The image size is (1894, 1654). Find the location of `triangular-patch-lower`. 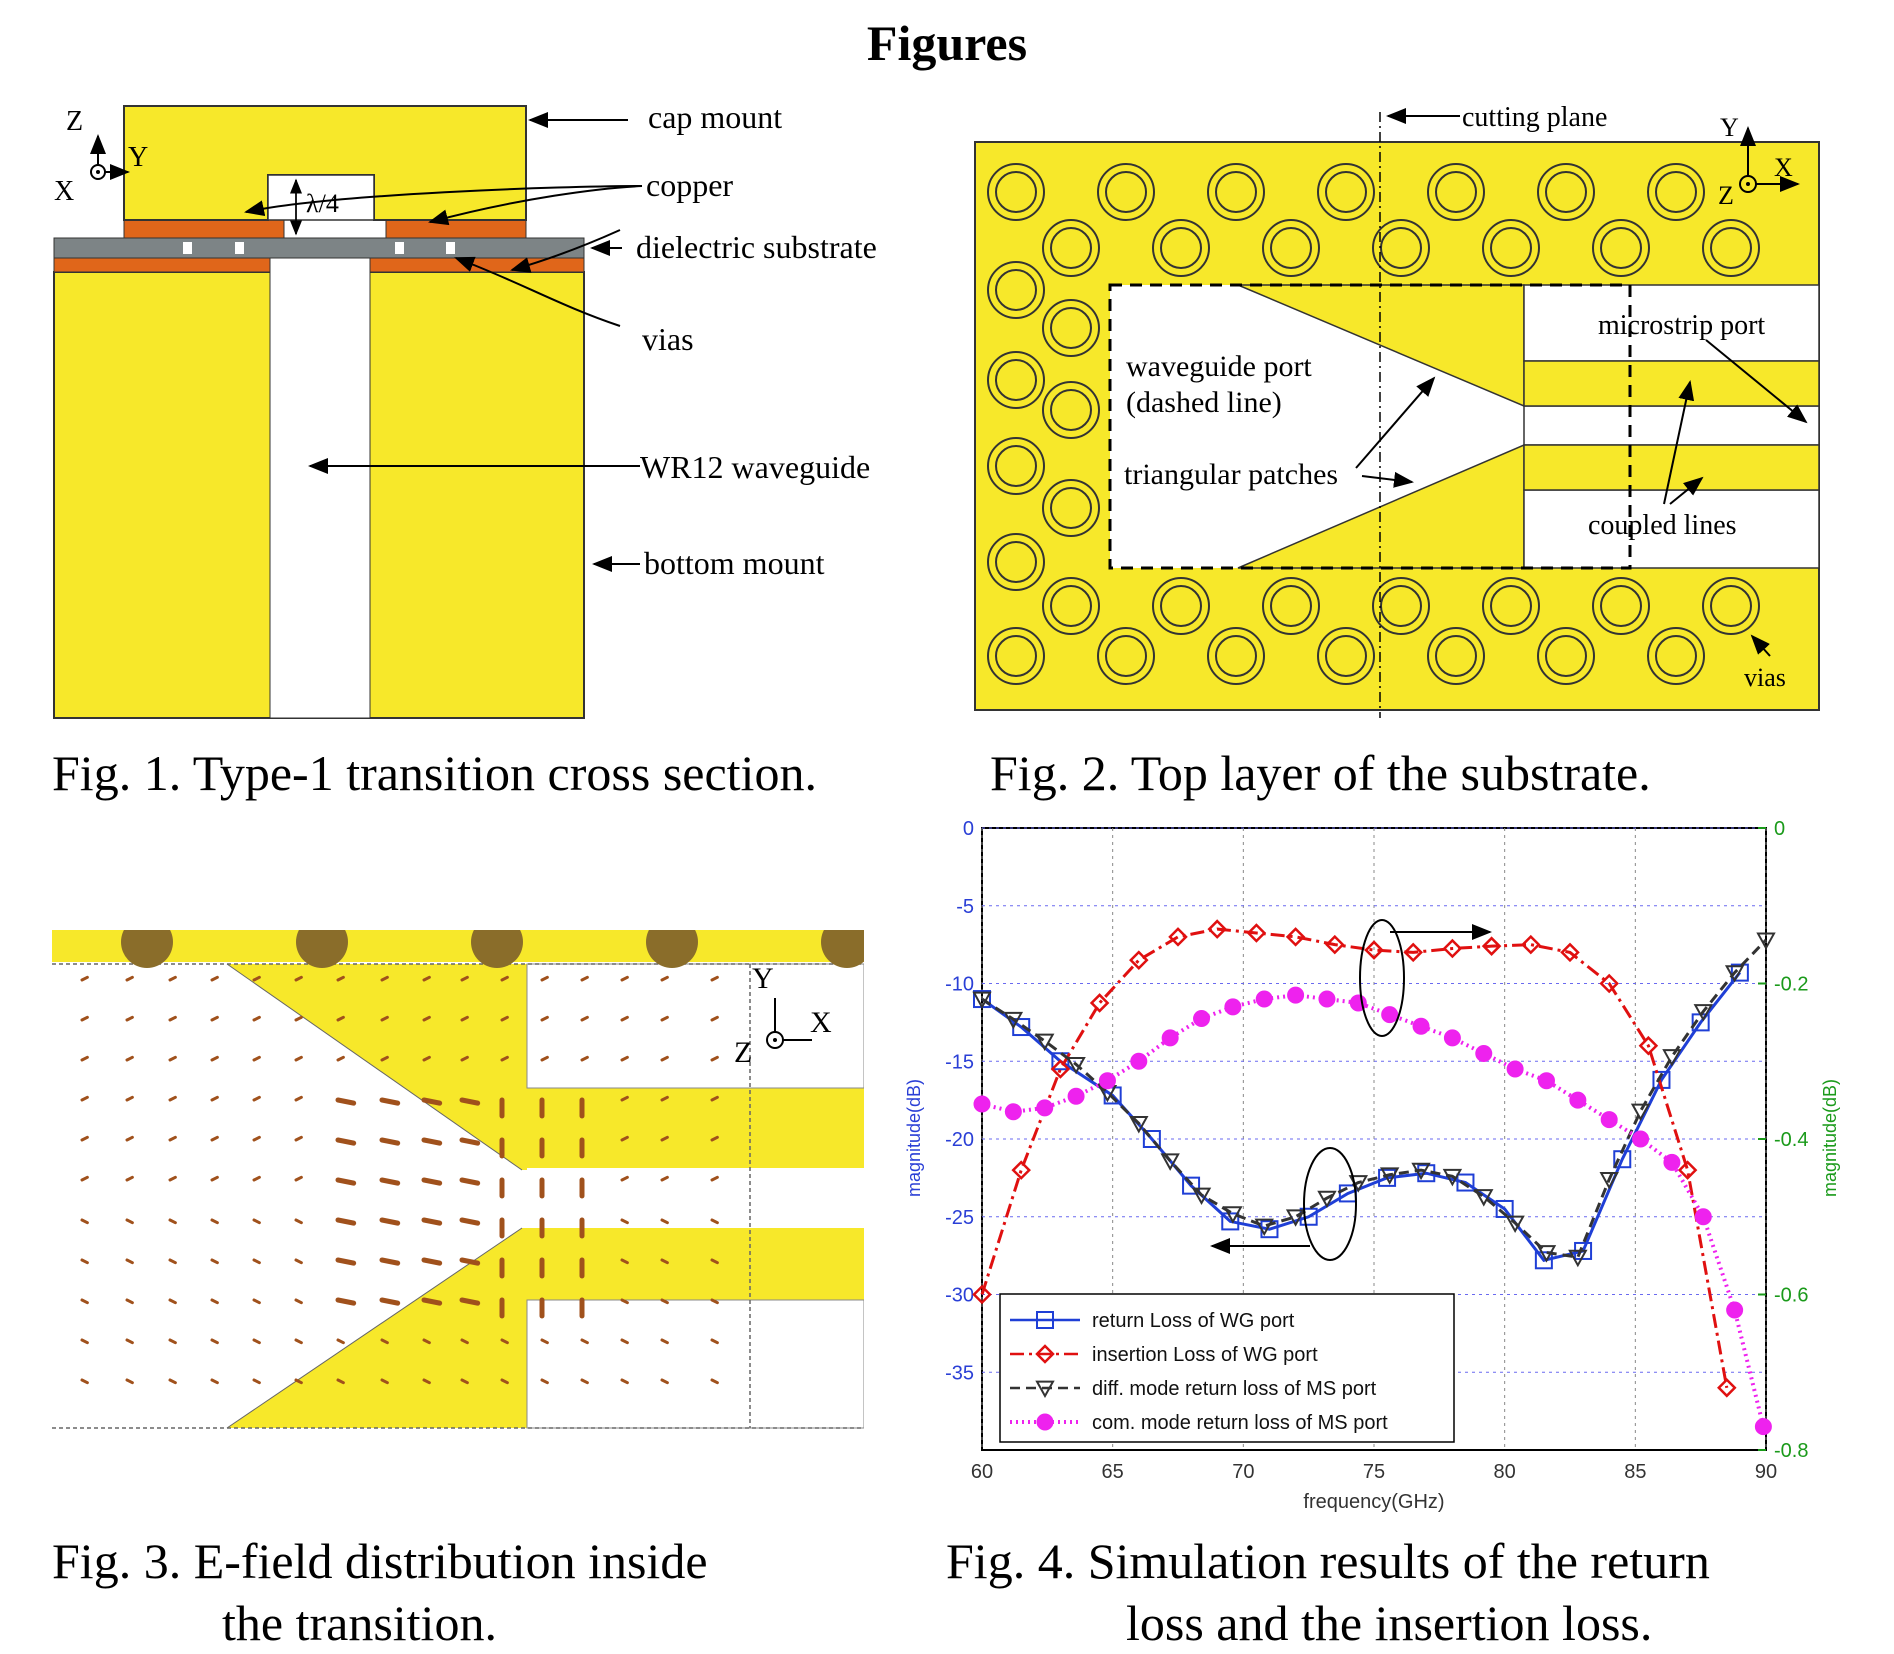

triangular-patch-lower is located at coordinates (377, 1328).